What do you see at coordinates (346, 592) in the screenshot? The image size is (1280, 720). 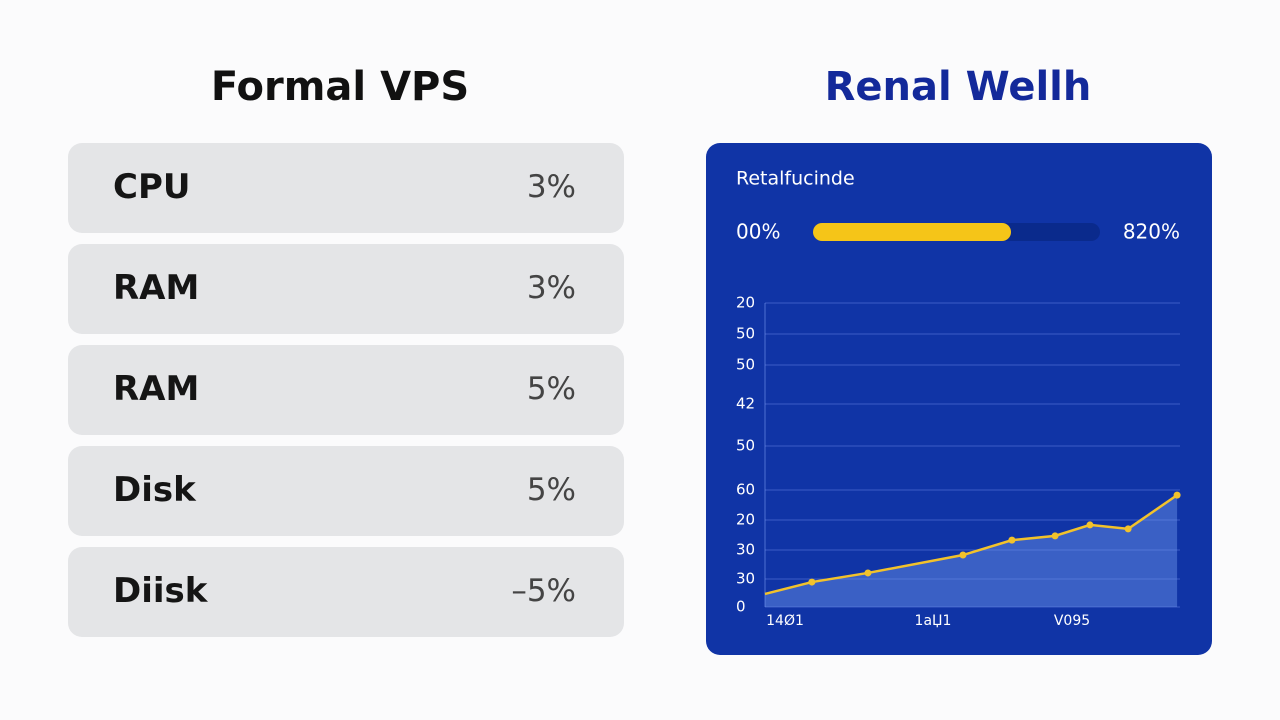 I see `metric-row: Diisk –5%` at bounding box center [346, 592].